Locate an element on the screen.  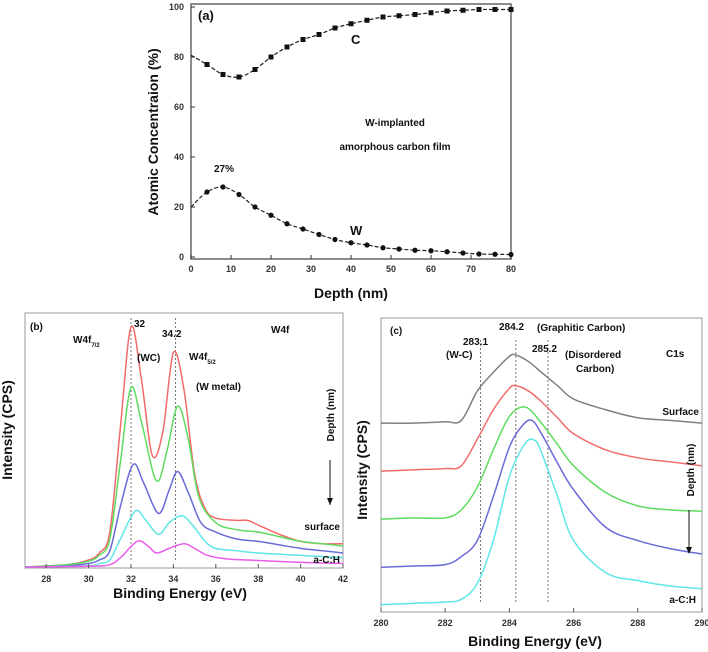
y-tick-label-a: 100 is located at coordinates (176, 7).